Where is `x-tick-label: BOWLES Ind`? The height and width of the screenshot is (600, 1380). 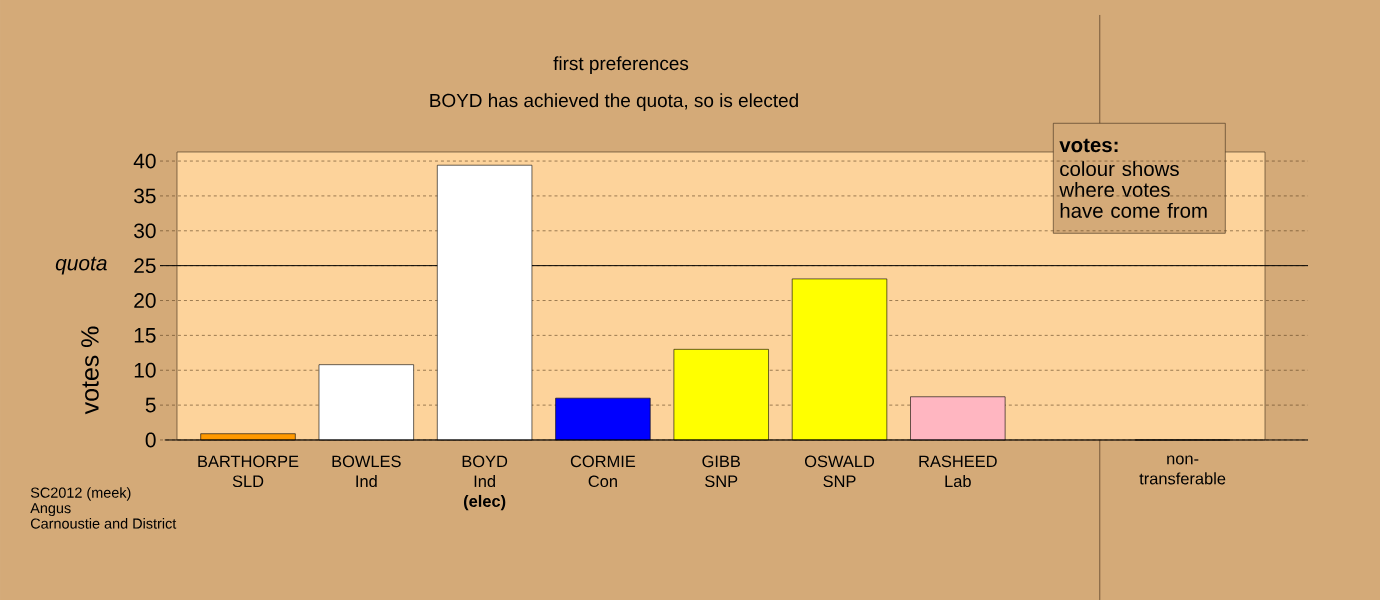
x-tick-label: BOWLES Ind is located at coordinates (366, 471).